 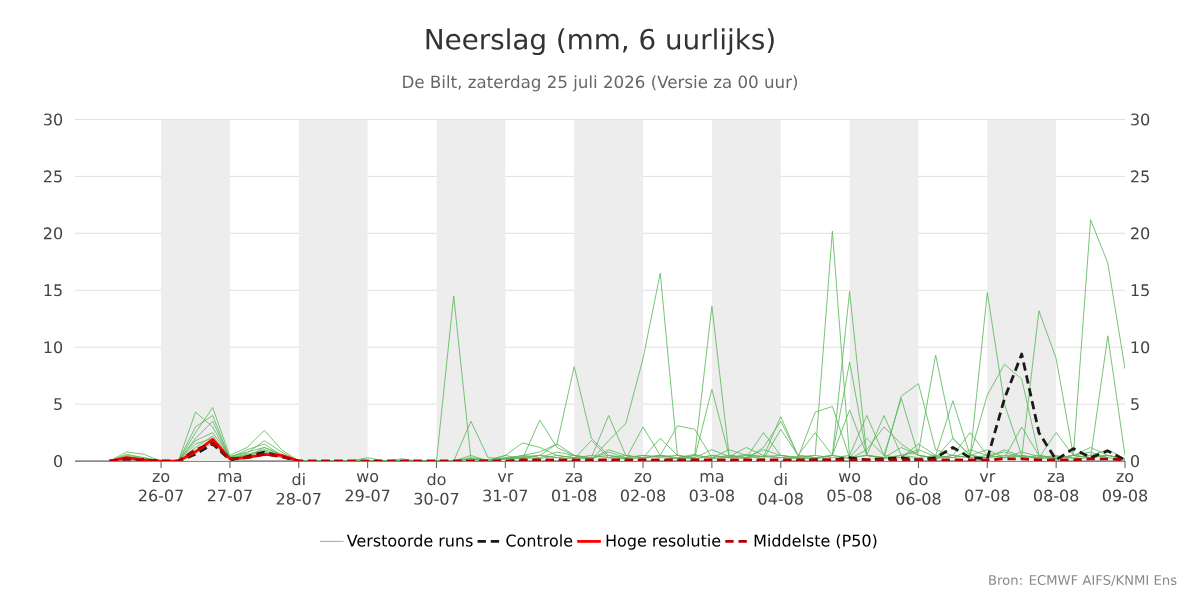 I want to click on x-tick-label: zo 26-07, so click(x=161, y=487).